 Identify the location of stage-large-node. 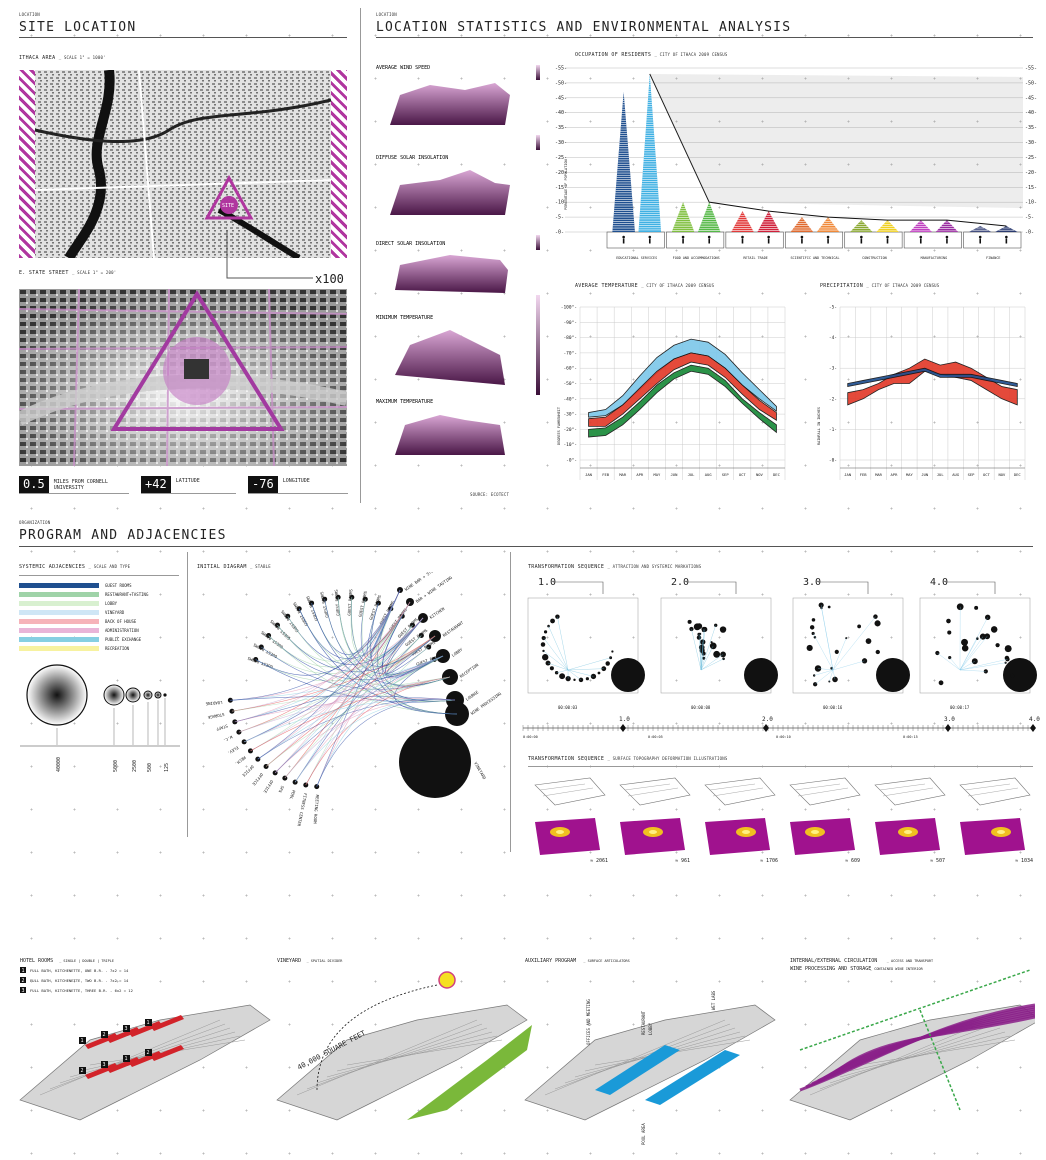
(761, 675).